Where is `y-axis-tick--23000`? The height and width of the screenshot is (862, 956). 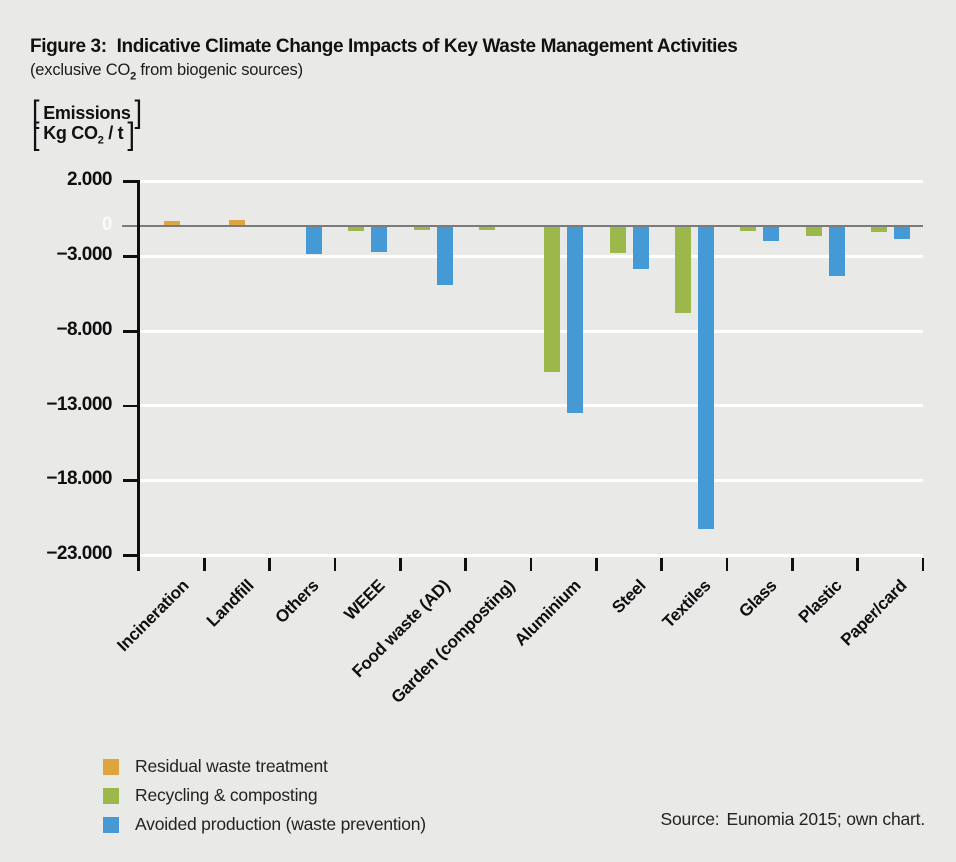
y-axis-tick--23000 is located at coordinates (130, 555).